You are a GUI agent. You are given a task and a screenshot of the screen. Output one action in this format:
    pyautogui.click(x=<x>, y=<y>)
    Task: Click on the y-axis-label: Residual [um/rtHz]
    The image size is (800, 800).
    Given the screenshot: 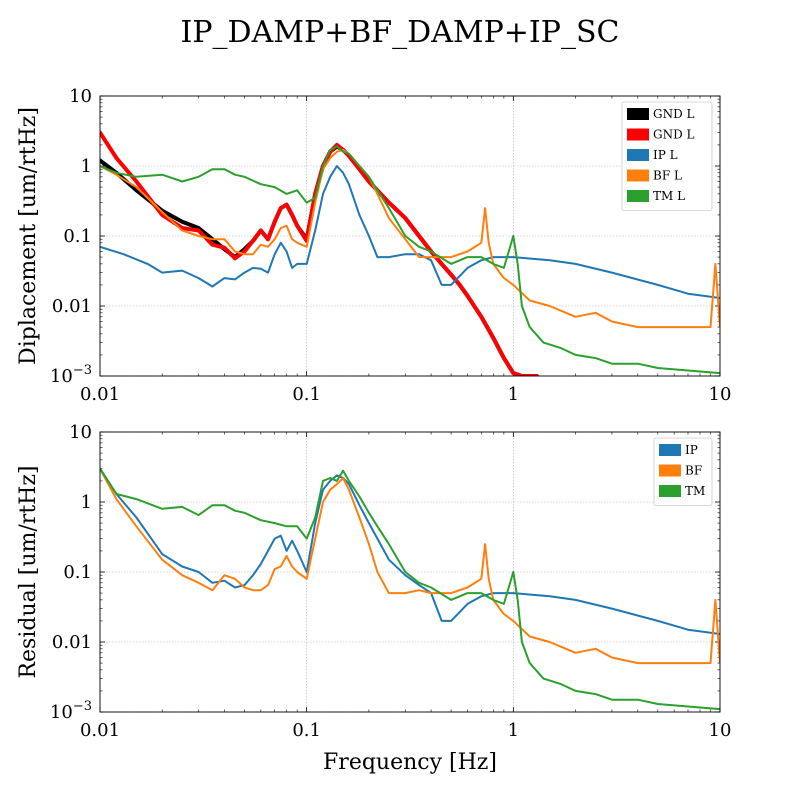 What is the action you would take?
    pyautogui.click(x=28, y=571)
    